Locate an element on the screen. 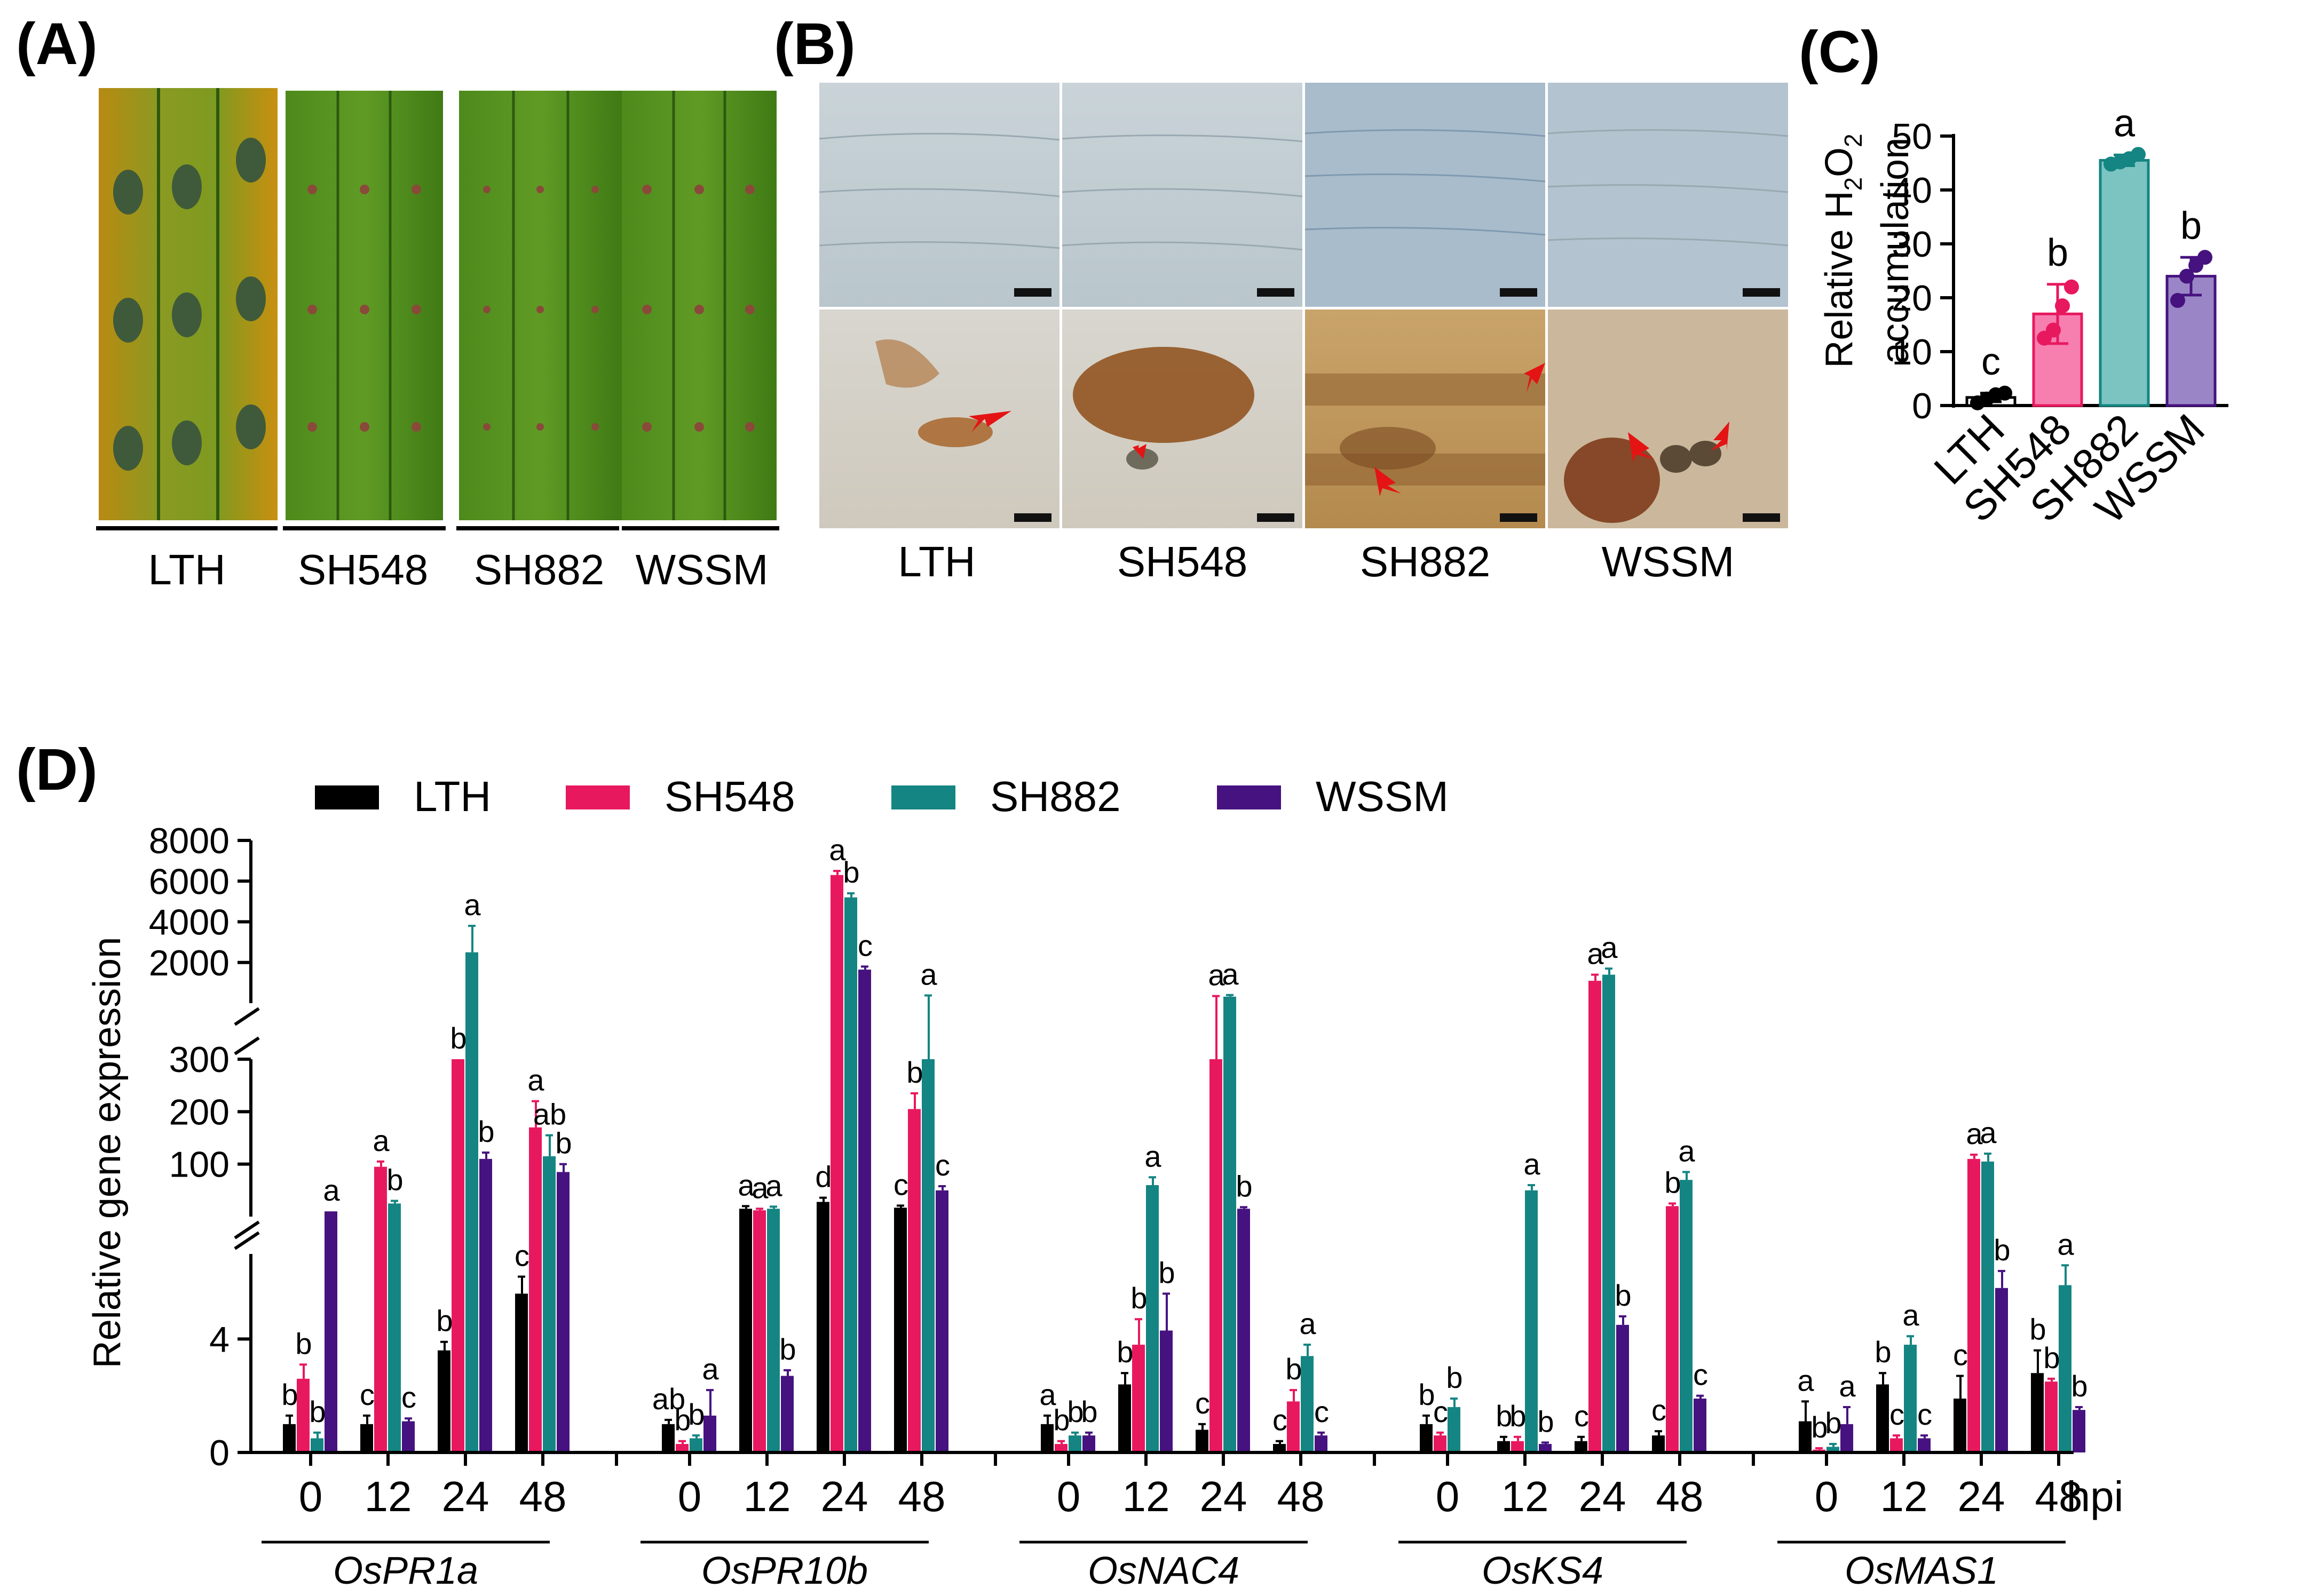  panel-d-sig-letter: d is located at coordinates (823, 1177).